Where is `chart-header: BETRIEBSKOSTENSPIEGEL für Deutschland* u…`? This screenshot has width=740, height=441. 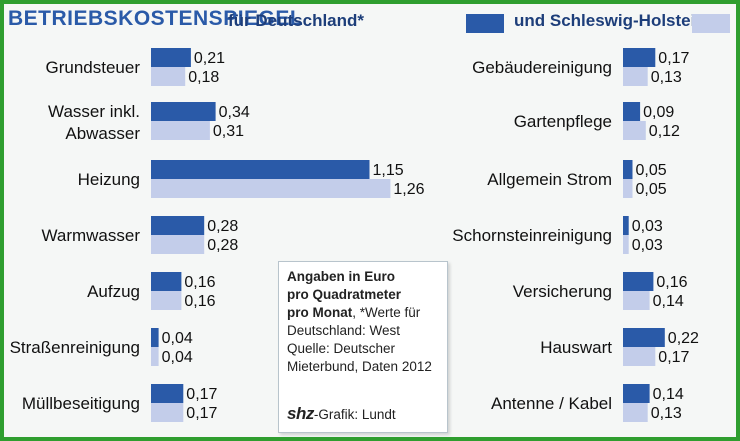
chart-header: BETRIEBSKOSTENSPIEGEL für Deutschland* u… is located at coordinates (370, 22).